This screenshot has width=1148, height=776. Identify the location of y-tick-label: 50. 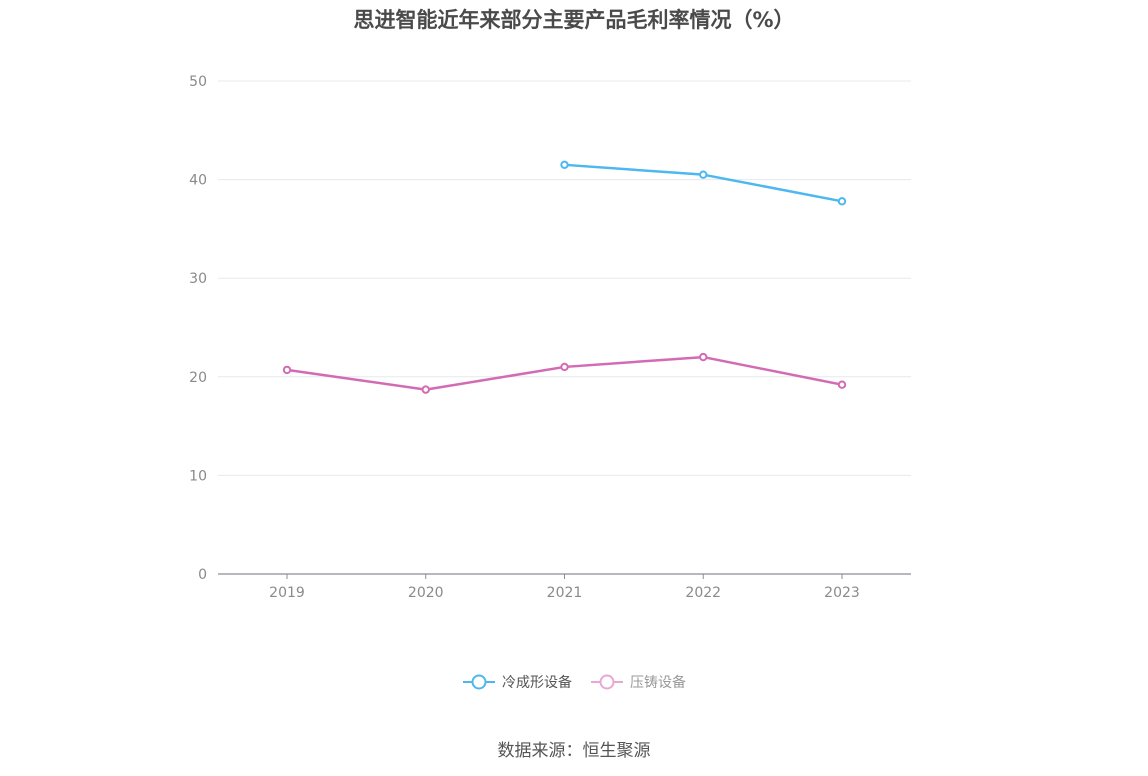
(198, 82).